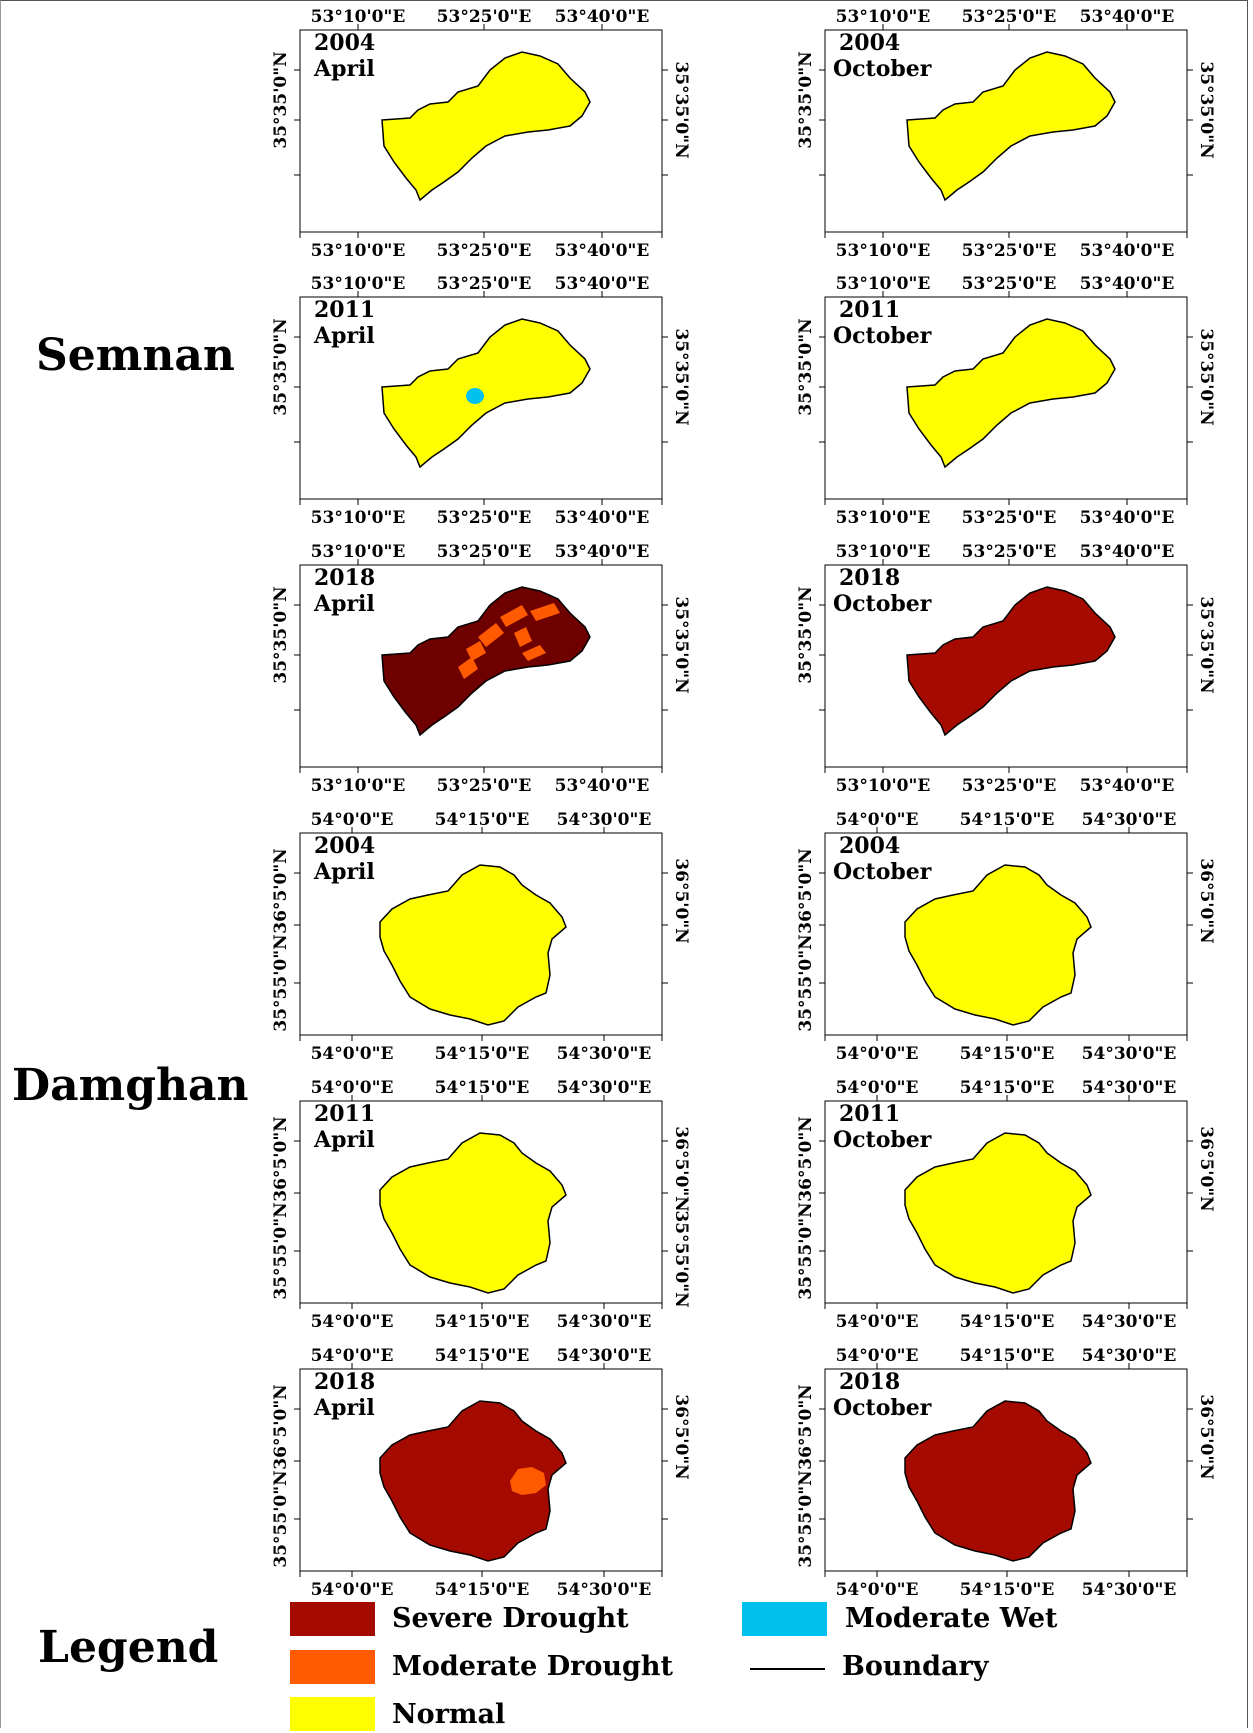 The image size is (1253, 1733). I want to click on longitude-label-top: 54°15'0"E, so click(482, 820).